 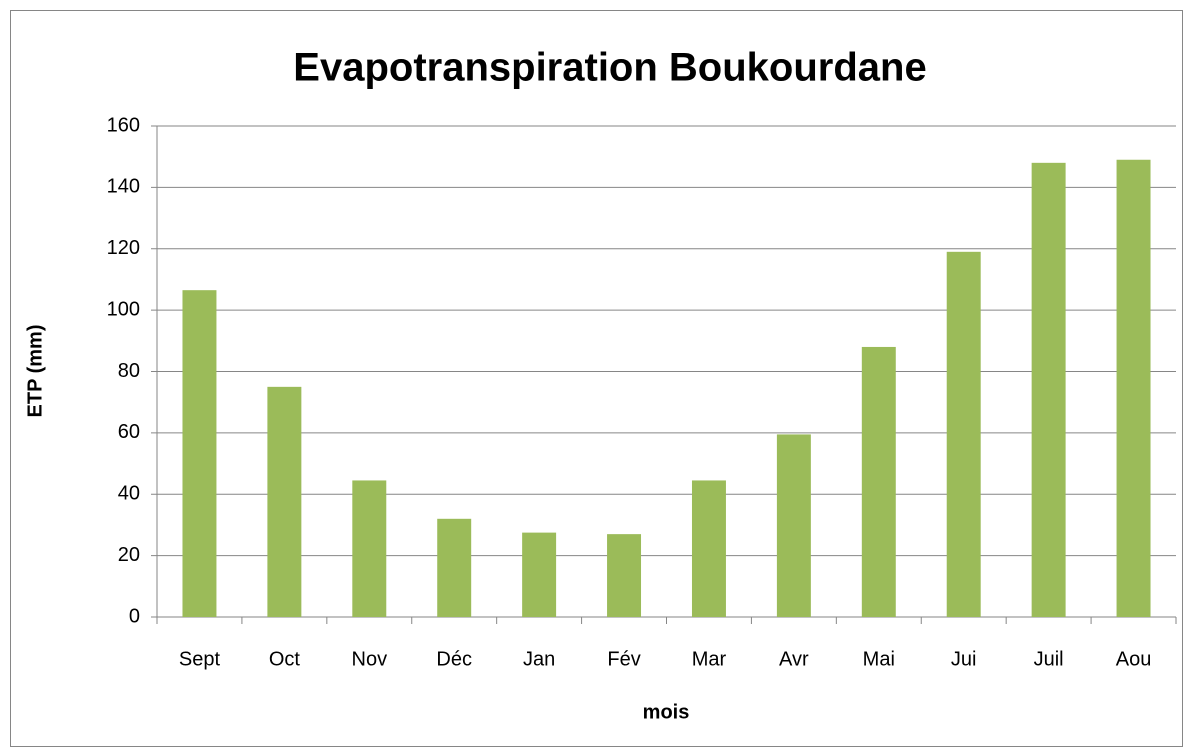 I want to click on x-tick-label: Jan, so click(x=539, y=659).